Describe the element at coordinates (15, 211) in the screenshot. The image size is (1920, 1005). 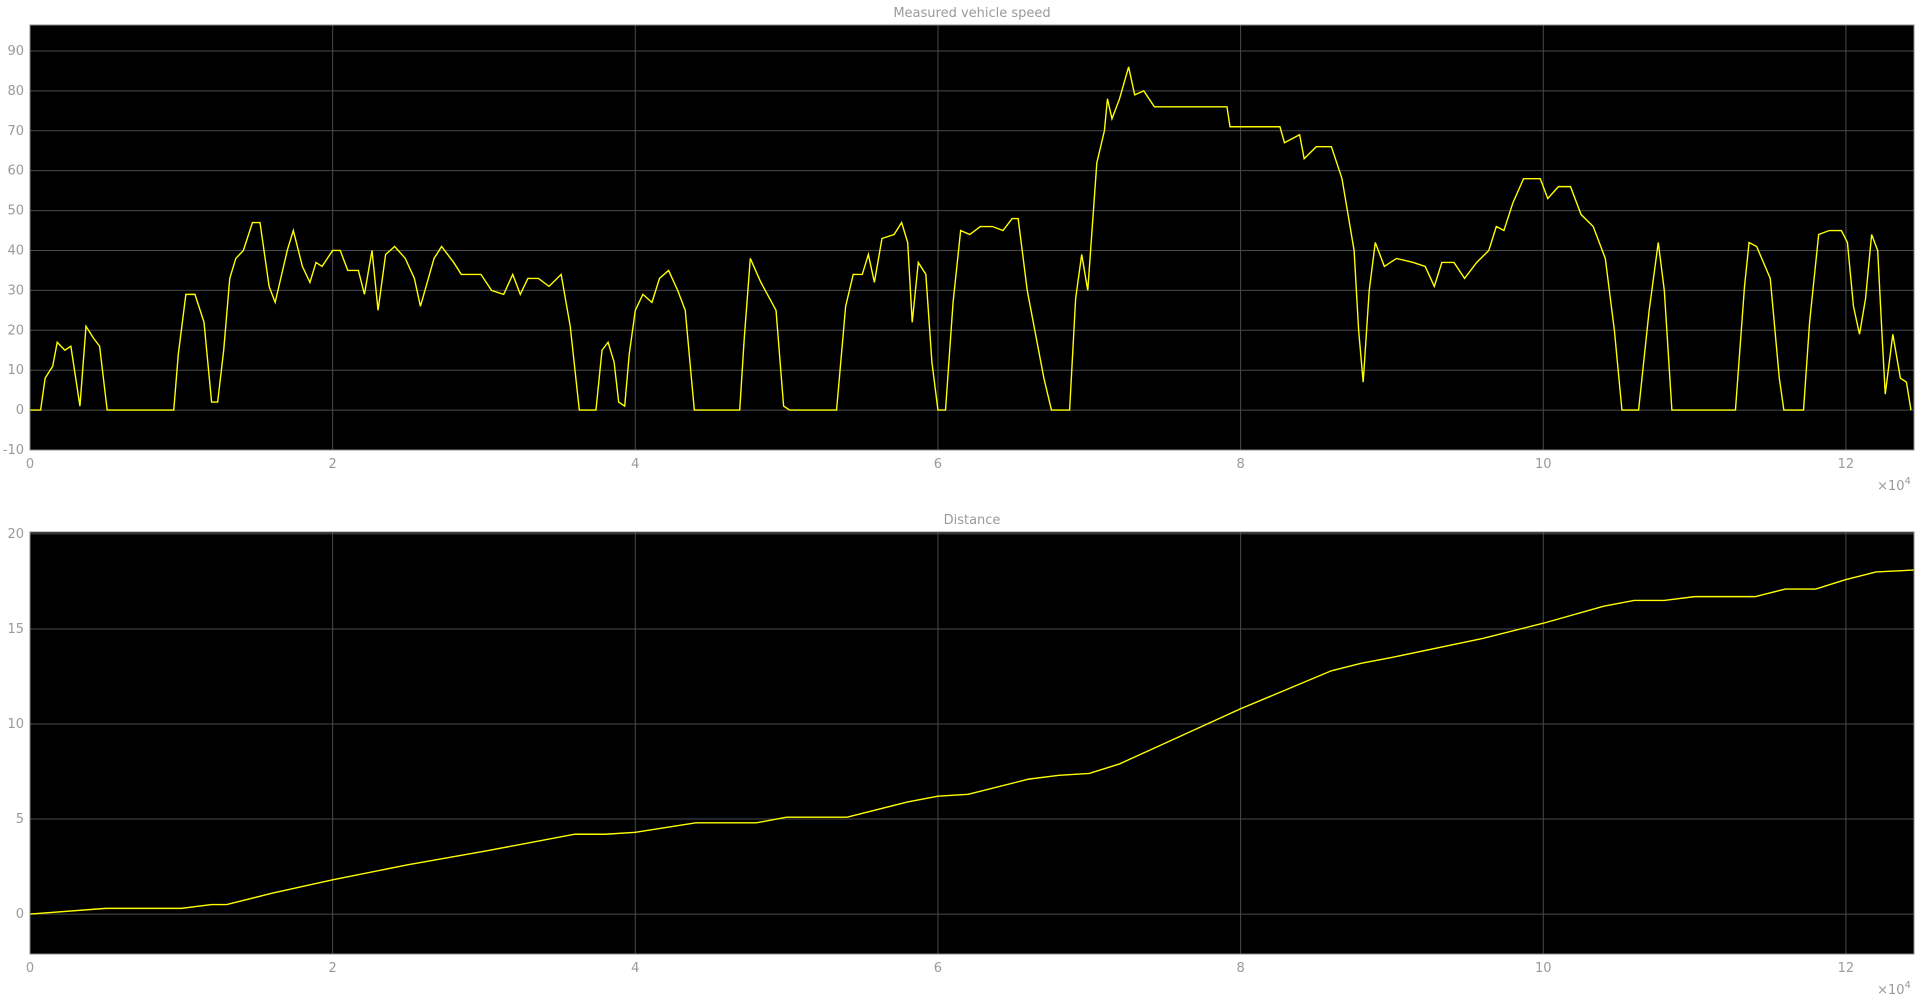
I see `y-tick-label: 50` at that location.